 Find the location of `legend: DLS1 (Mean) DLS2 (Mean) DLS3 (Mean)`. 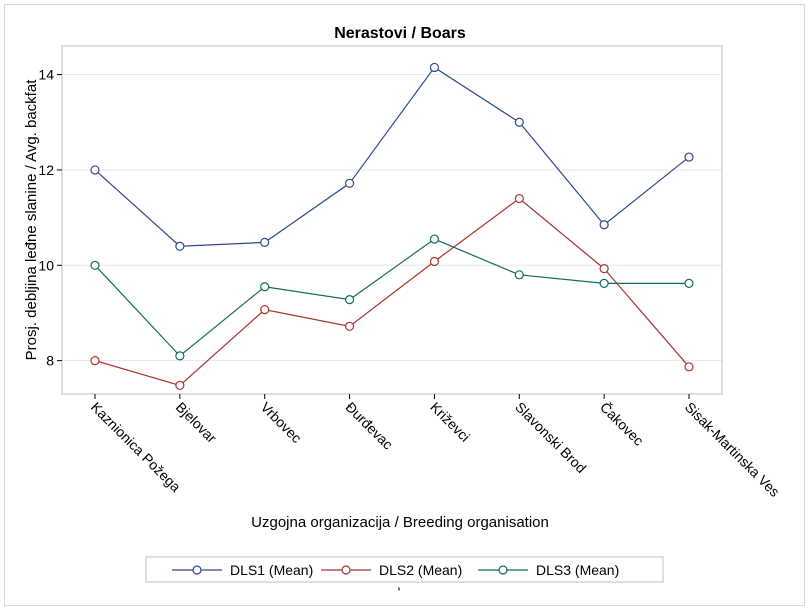

legend: DLS1 (Mean) DLS2 (Mean) DLS3 (Mean) is located at coordinates (395, 570).